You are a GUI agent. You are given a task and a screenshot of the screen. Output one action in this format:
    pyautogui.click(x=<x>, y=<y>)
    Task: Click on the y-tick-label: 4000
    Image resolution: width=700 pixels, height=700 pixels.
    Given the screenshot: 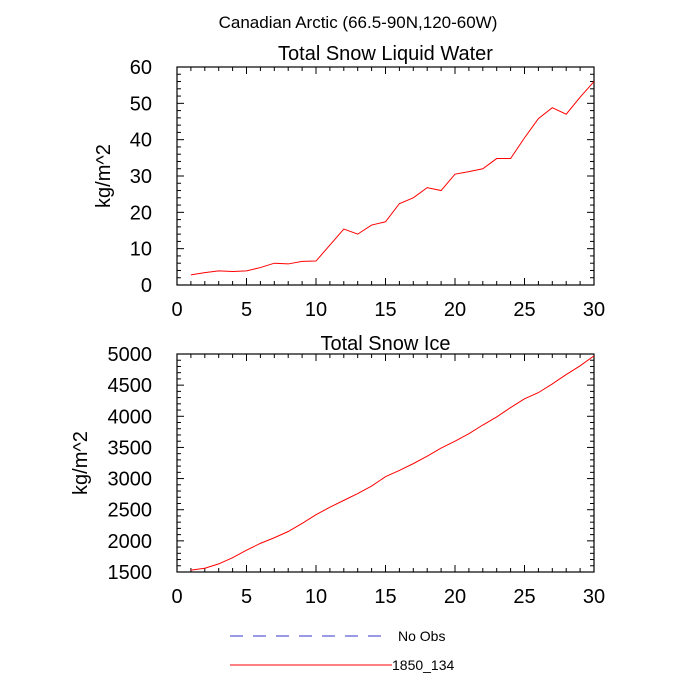 What is the action you would take?
    pyautogui.click(x=130, y=417)
    